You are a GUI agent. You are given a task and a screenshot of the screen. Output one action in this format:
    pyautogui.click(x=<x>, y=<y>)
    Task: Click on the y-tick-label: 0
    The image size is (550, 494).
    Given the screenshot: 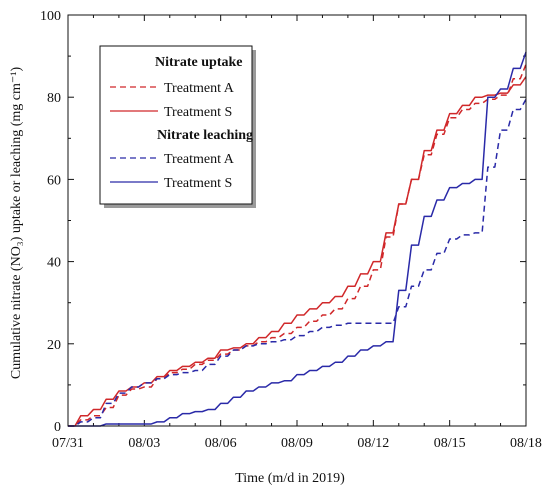 What is the action you would take?
    pyautogui.click(x=57, y=427)
    